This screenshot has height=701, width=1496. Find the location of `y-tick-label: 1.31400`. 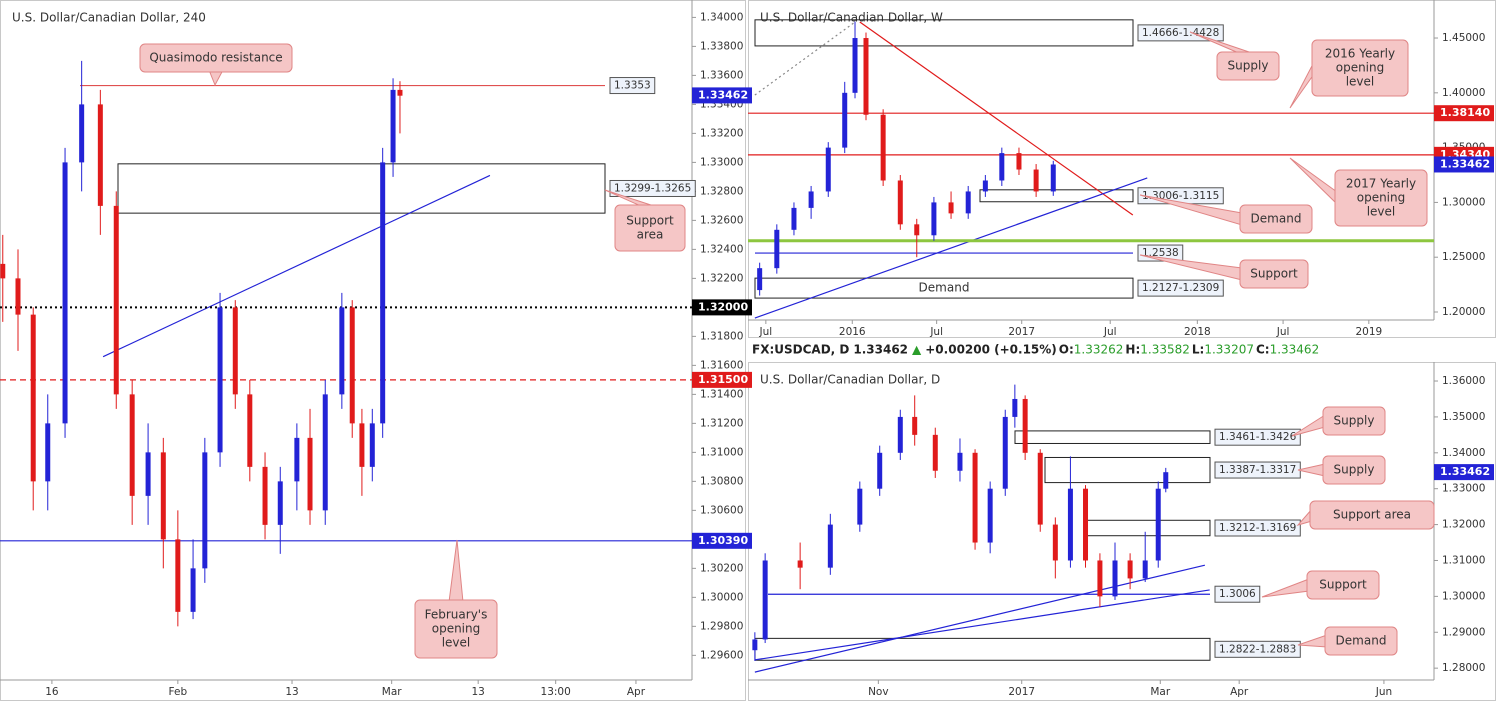

y-tick-label: 1.31400 is located at coordinates (721, 394).